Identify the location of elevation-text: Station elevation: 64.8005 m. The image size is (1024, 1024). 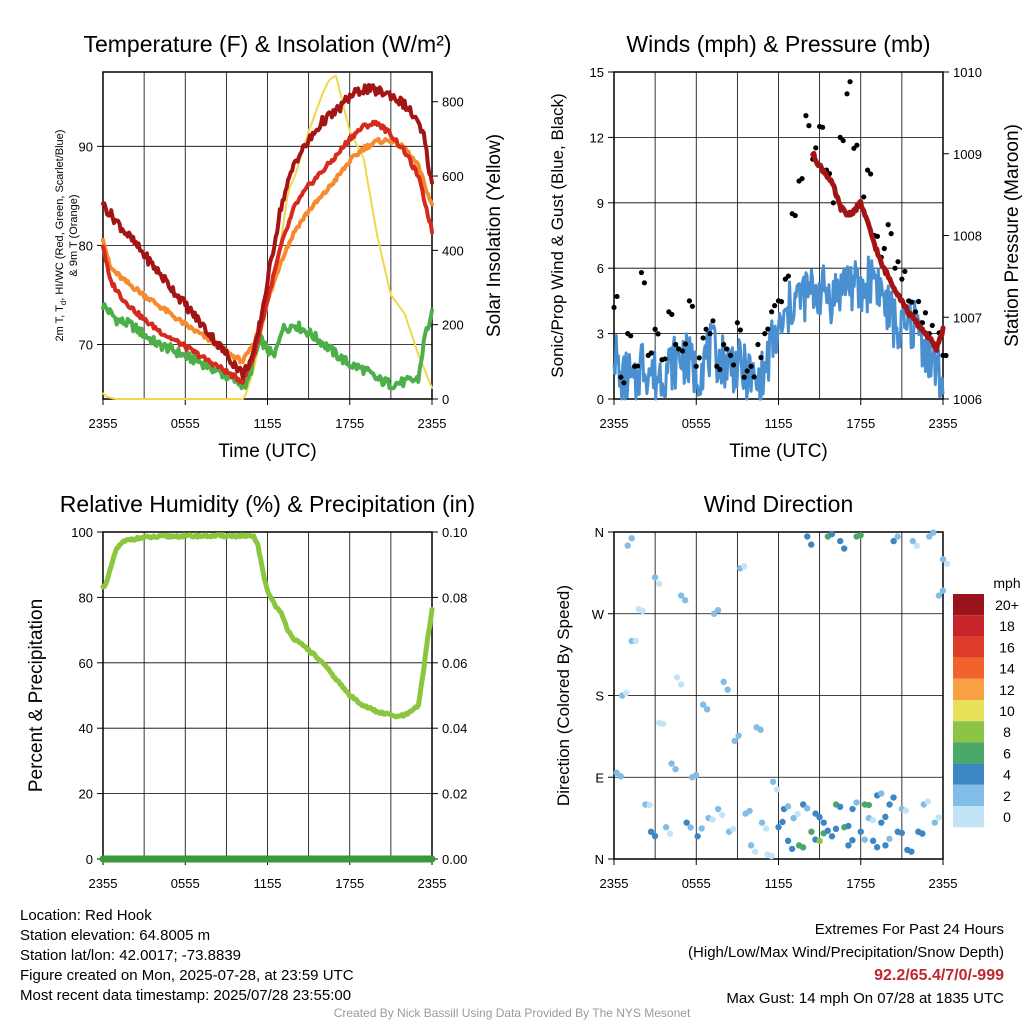
(115, 935).